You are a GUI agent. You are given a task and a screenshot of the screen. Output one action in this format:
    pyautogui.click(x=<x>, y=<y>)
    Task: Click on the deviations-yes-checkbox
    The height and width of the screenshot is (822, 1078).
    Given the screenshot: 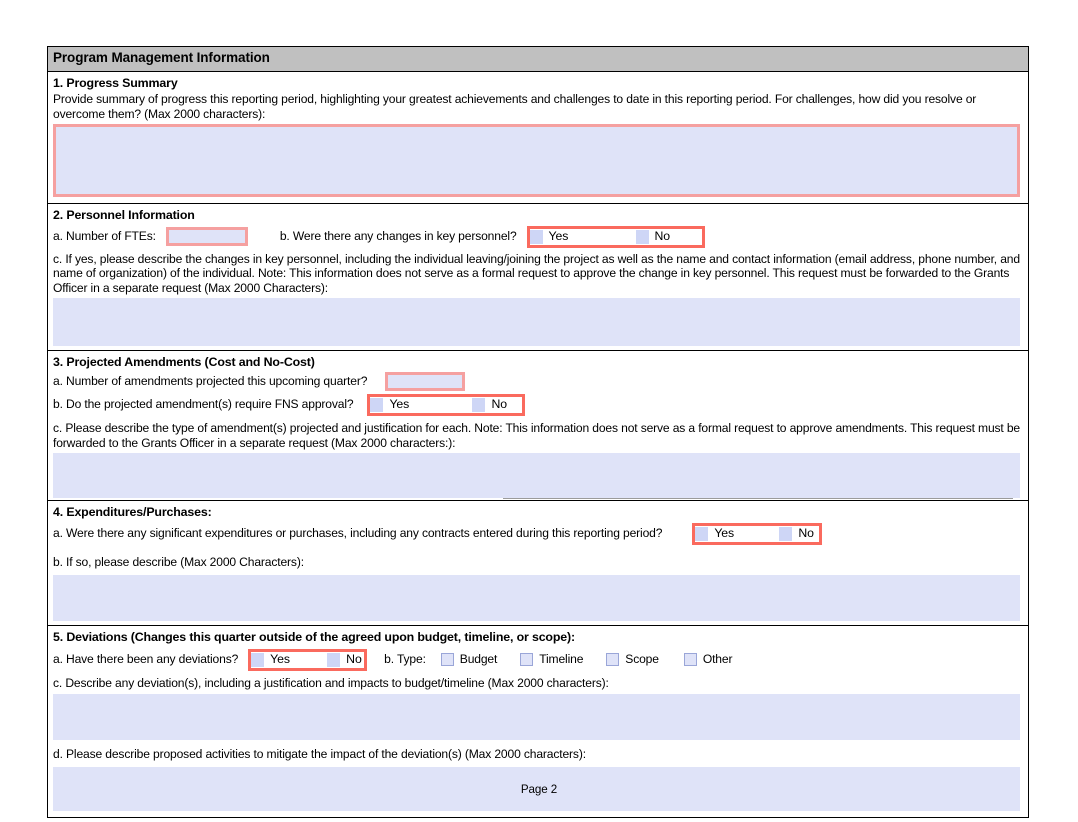 What is the action you would take?
    pyautogui.click(x=258, y=659)
    